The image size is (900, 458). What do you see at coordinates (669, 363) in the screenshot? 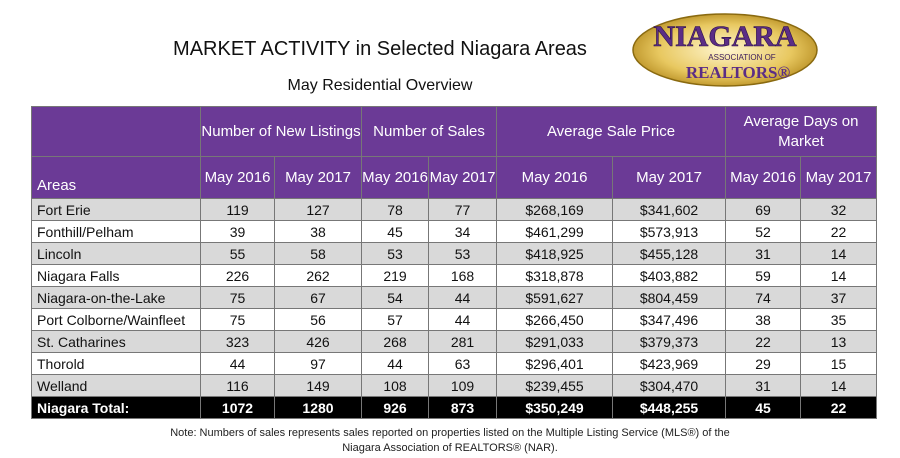
I see `value-cell: $423,969` at bounding box center [669, 363].